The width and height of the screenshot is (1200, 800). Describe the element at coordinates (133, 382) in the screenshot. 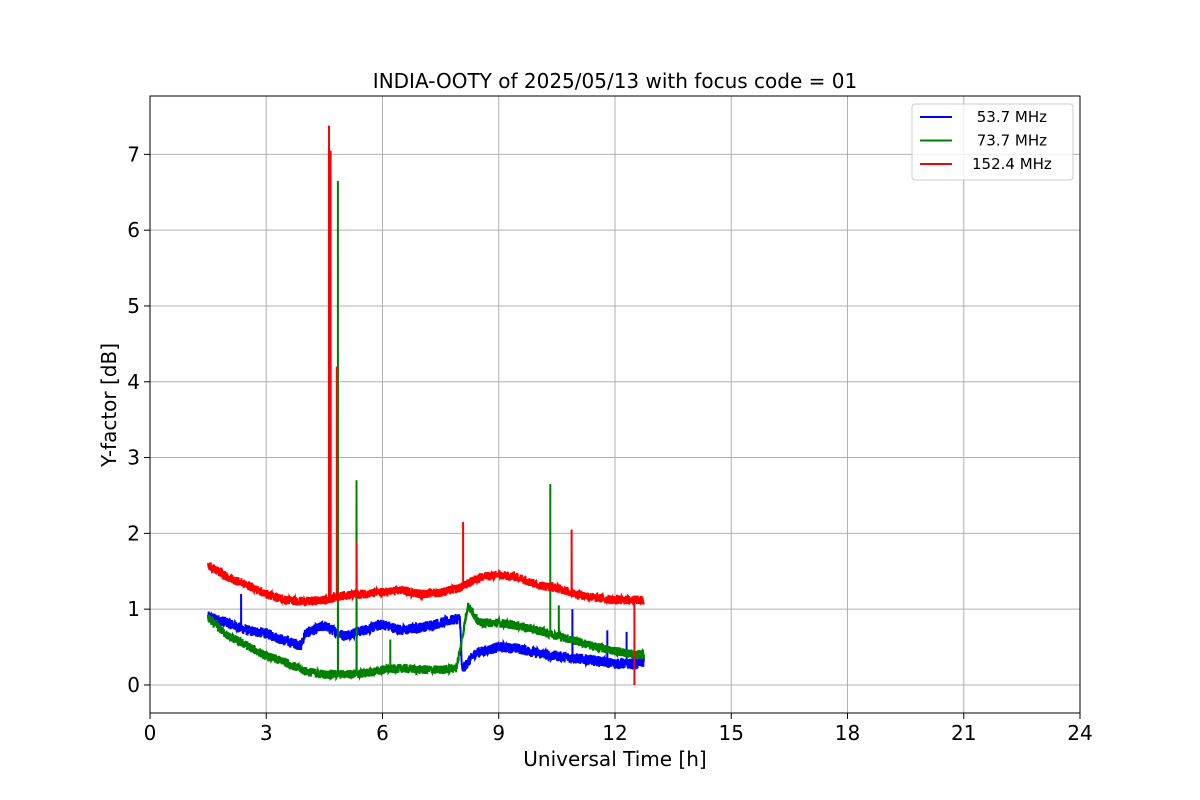

I see `y-tick-label: 4` at that location.